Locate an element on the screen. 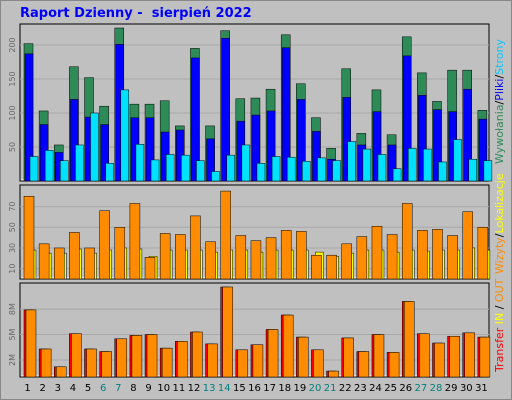 The image size is (512, 400). day-label: 6 is located at coordinates (103, 388).